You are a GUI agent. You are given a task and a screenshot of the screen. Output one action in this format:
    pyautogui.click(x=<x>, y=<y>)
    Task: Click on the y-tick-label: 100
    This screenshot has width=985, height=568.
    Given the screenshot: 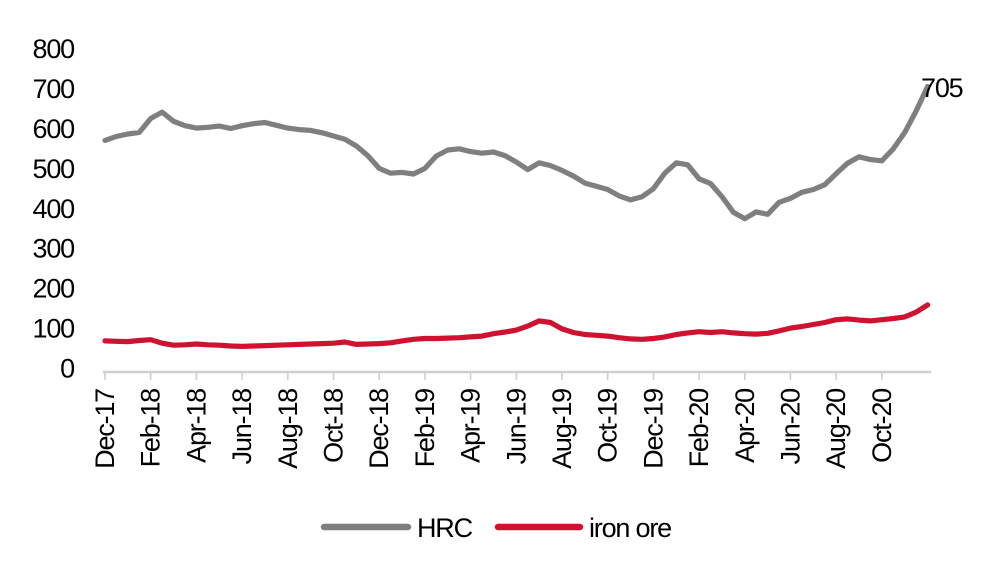 What is the action you would take?
    pyautogui.click(x=54, y=329)
    